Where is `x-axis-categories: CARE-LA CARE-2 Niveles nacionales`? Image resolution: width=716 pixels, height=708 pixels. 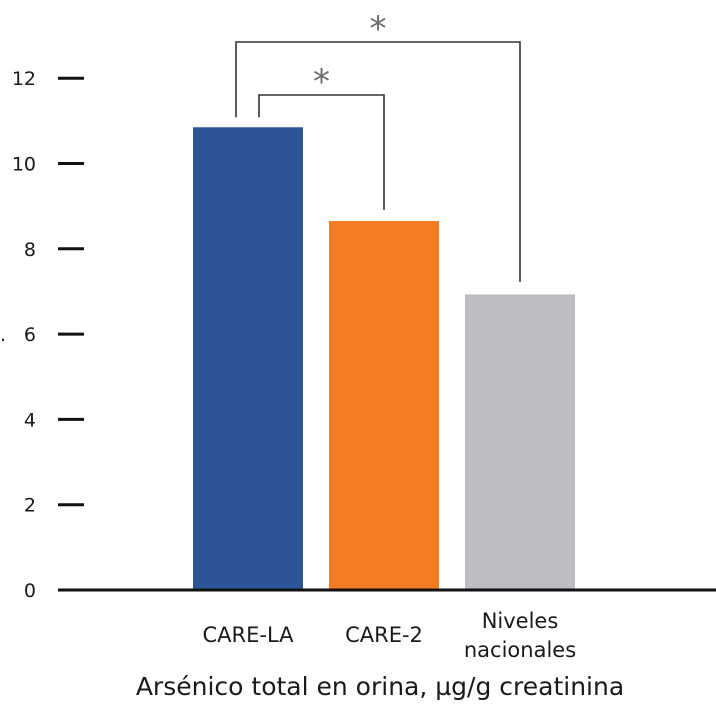
x-axis-categories: CARE-LA CARE-2 Niveles nacionales is located at coordinates (389, 635).